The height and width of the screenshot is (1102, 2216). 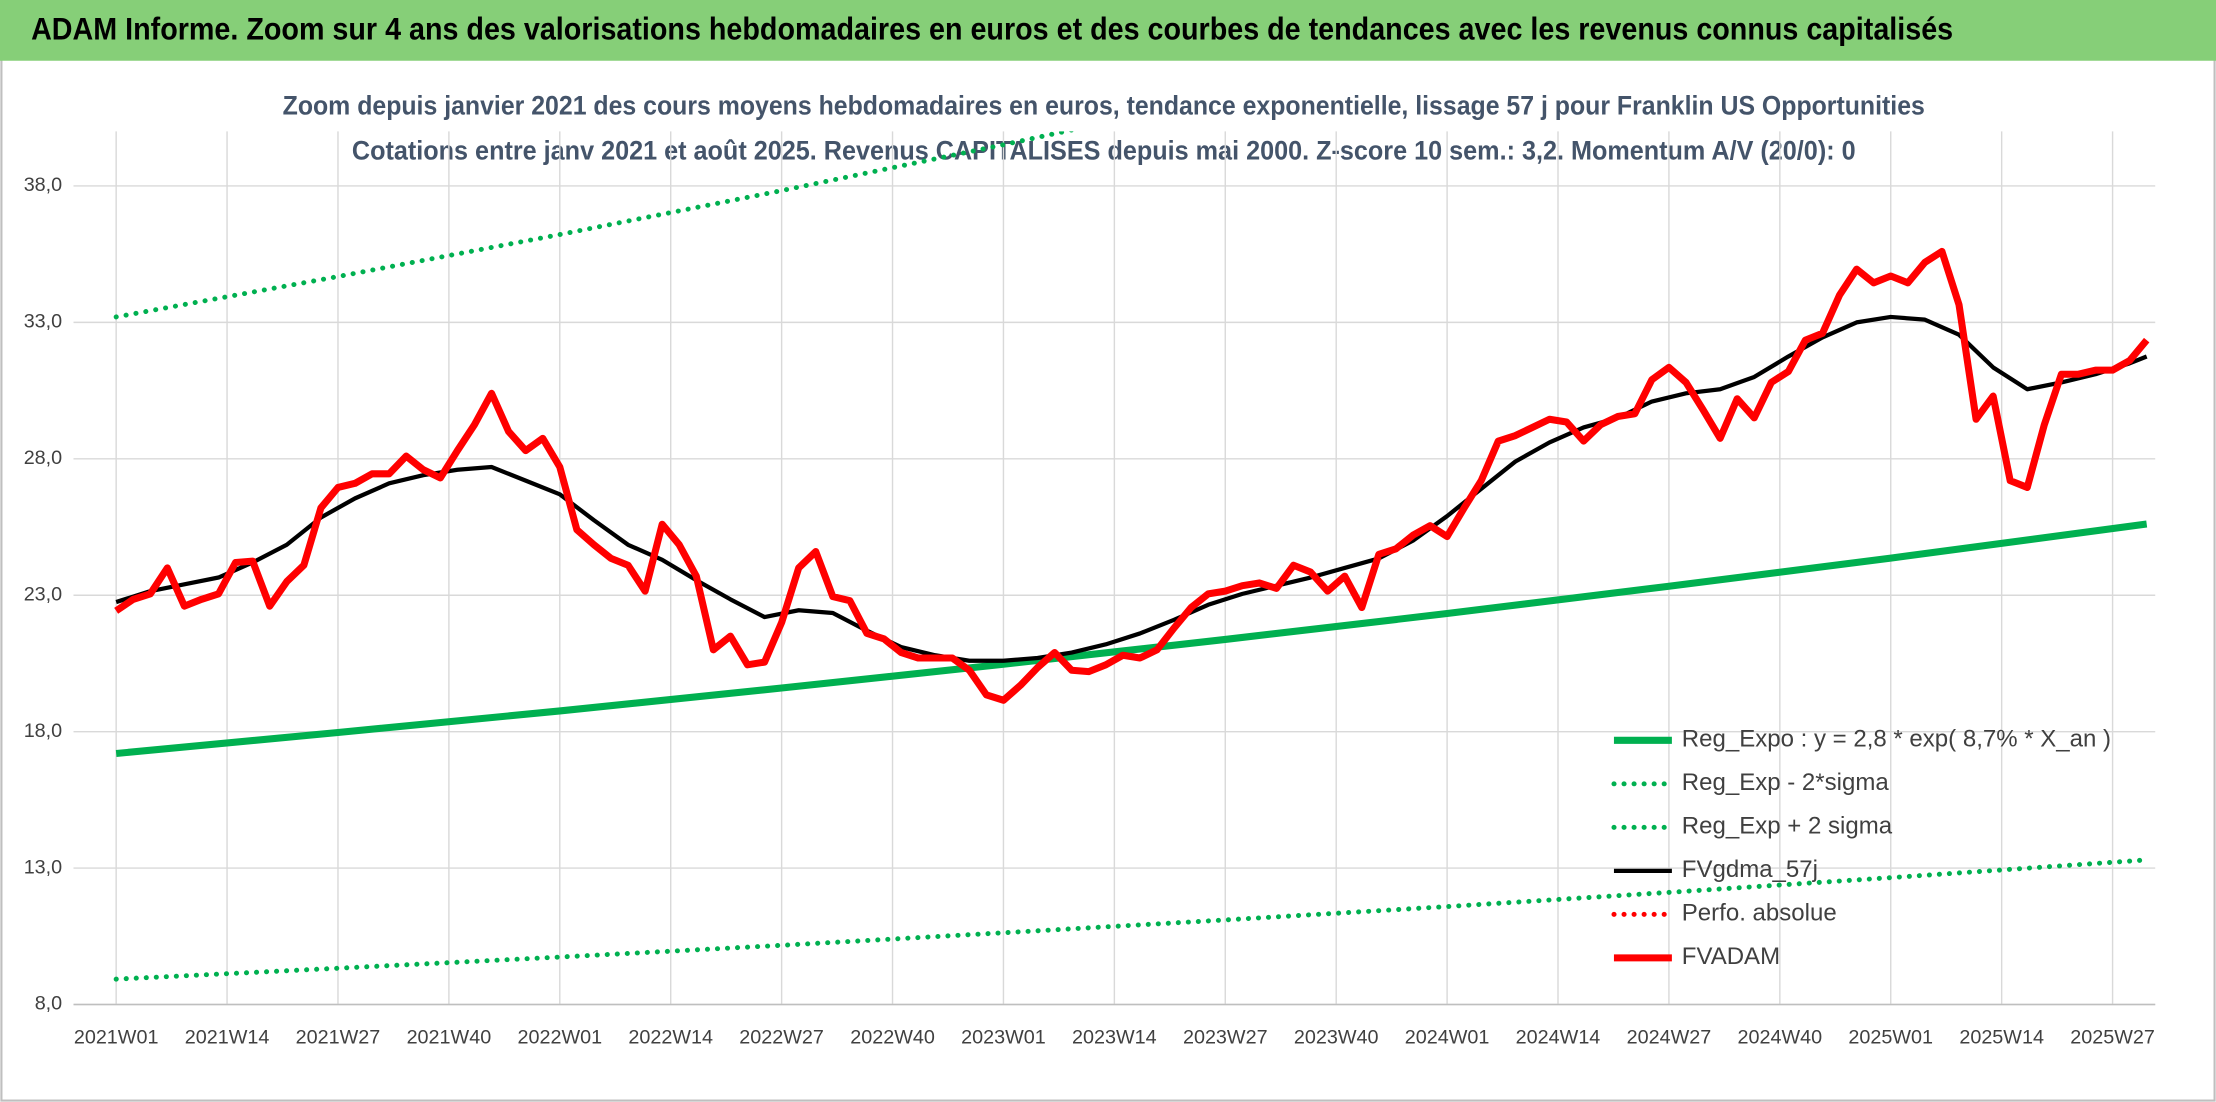 I want to click on x-tick-label: 2022W27, so click(x=781, y=1038).